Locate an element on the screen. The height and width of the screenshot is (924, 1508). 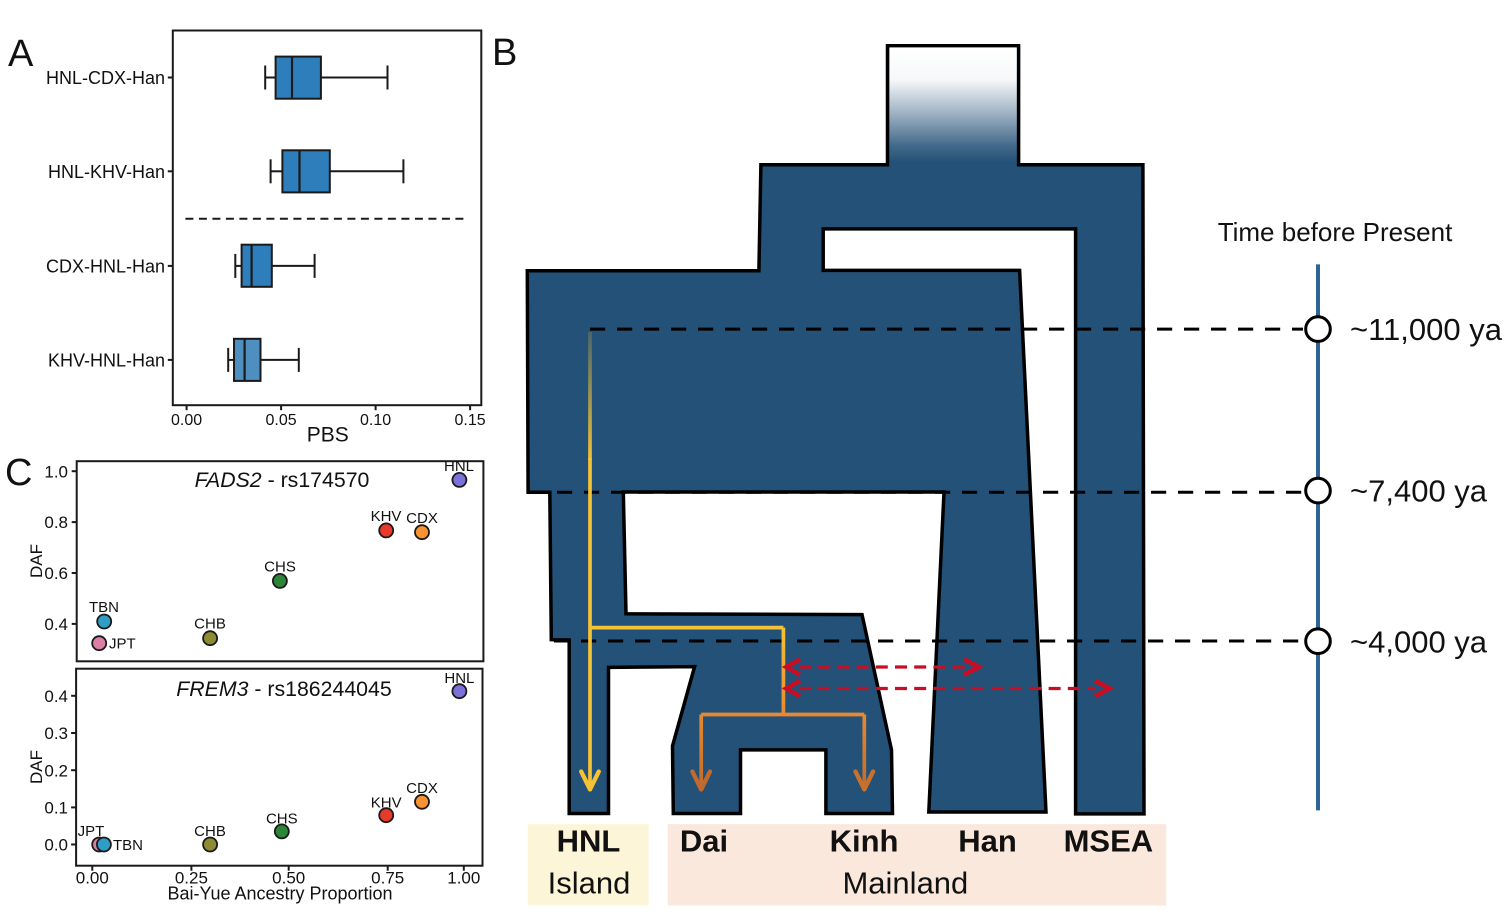
svg-text: Bai-Yue Ancestry Proportion is located at coordinates (279, 894).